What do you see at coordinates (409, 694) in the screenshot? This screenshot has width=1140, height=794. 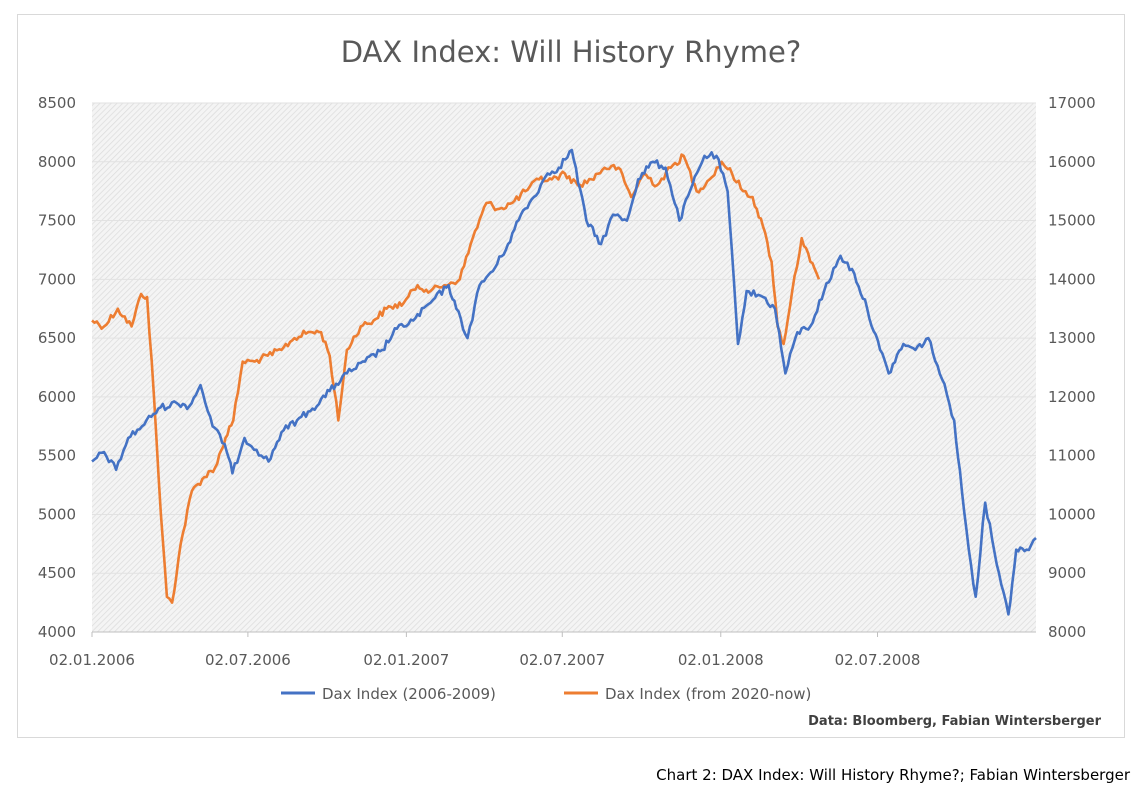 I see `legend-label-dax-2006: Dax Index (2006-2009)` at bounding box center [409, 694].